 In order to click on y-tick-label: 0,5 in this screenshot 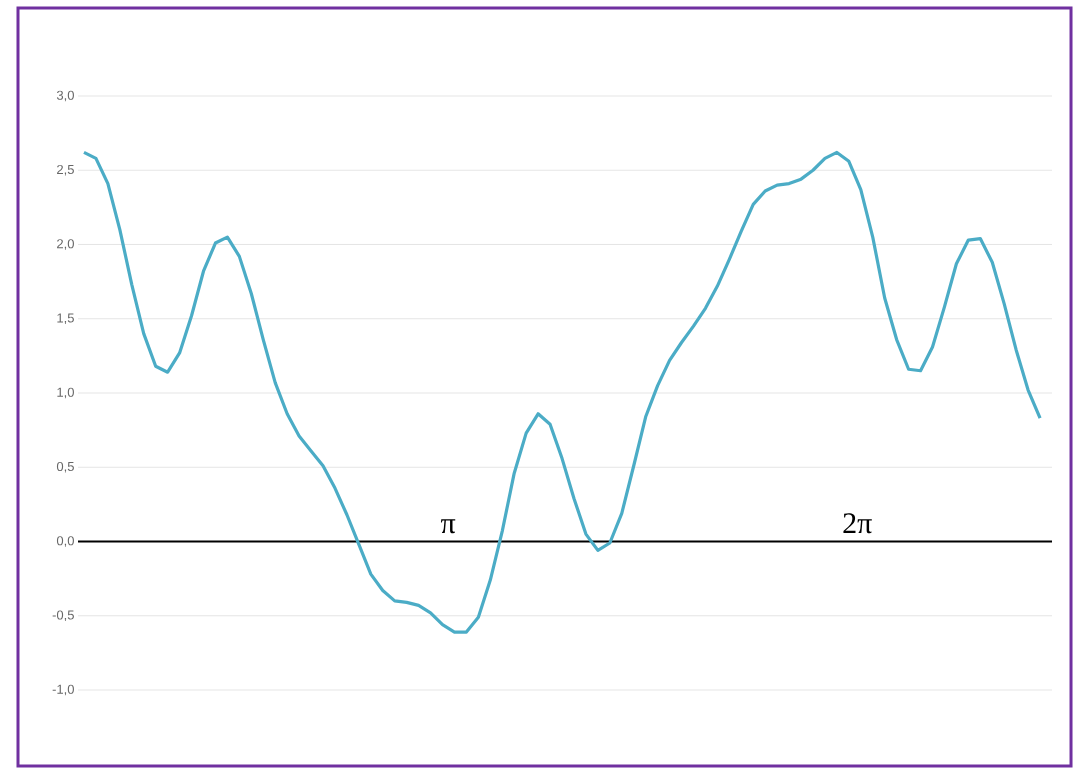, I will do `click(65, 467)`.